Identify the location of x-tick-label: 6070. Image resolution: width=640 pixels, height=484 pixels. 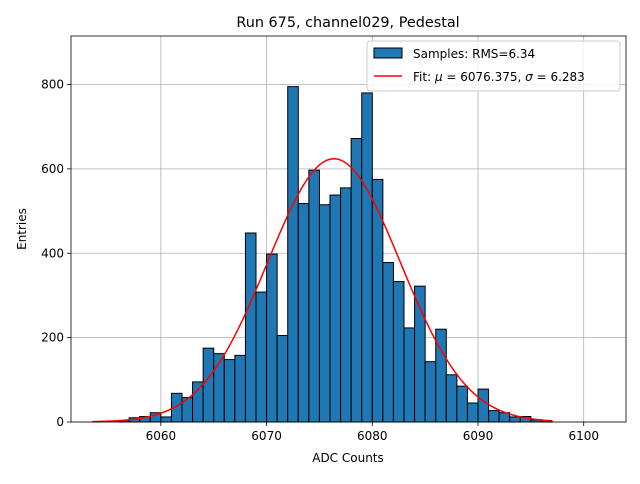
(266, 436).